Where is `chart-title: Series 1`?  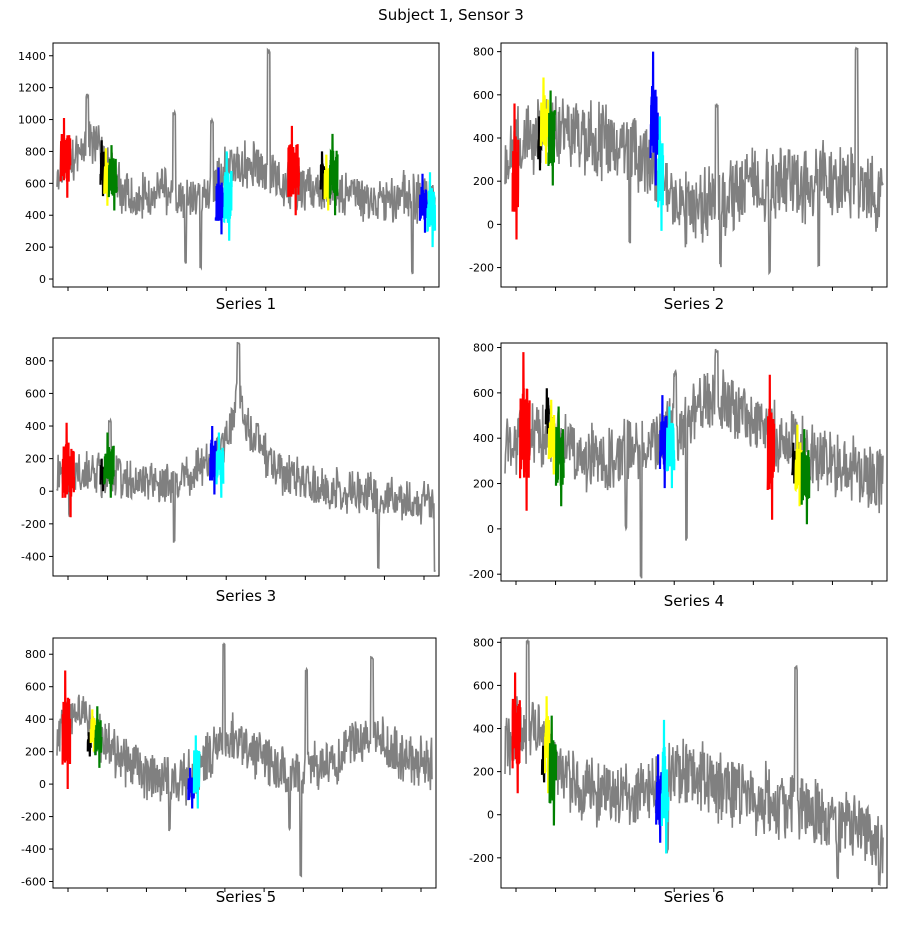
chart-title: Series 1 is located at coordinates (246, 304).